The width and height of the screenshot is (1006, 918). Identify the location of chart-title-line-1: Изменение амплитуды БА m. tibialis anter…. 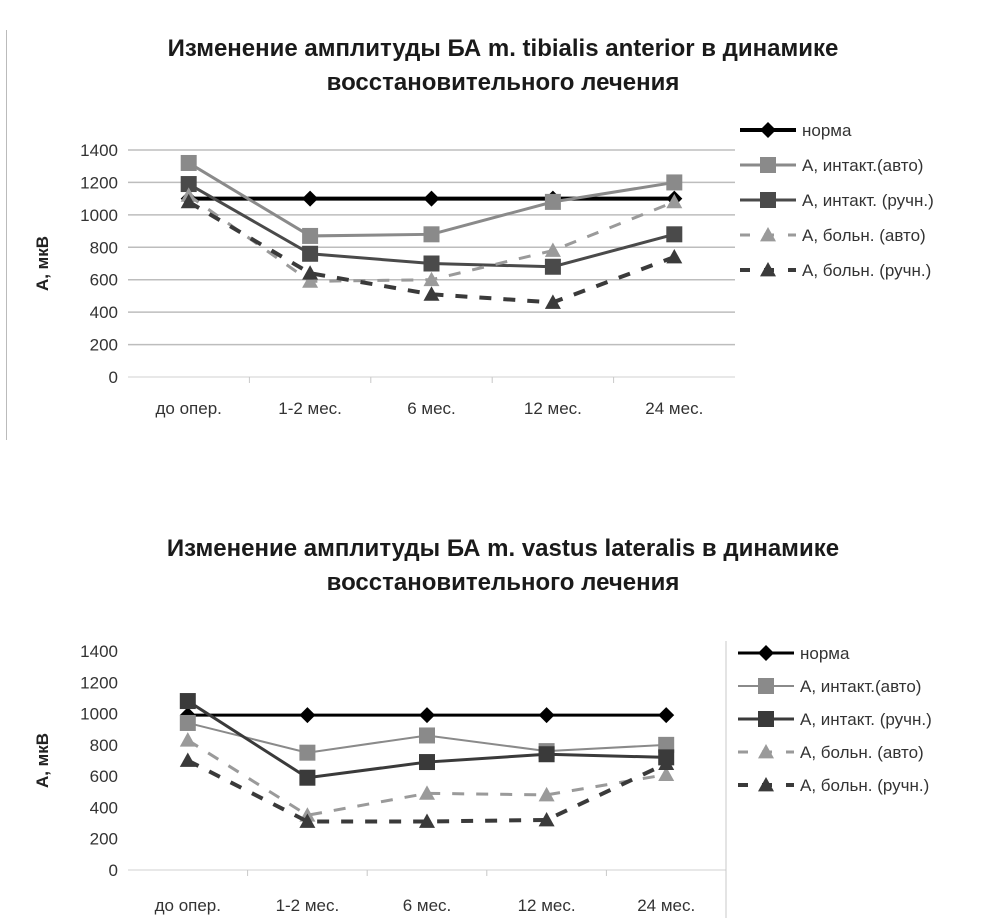
(503, 48).